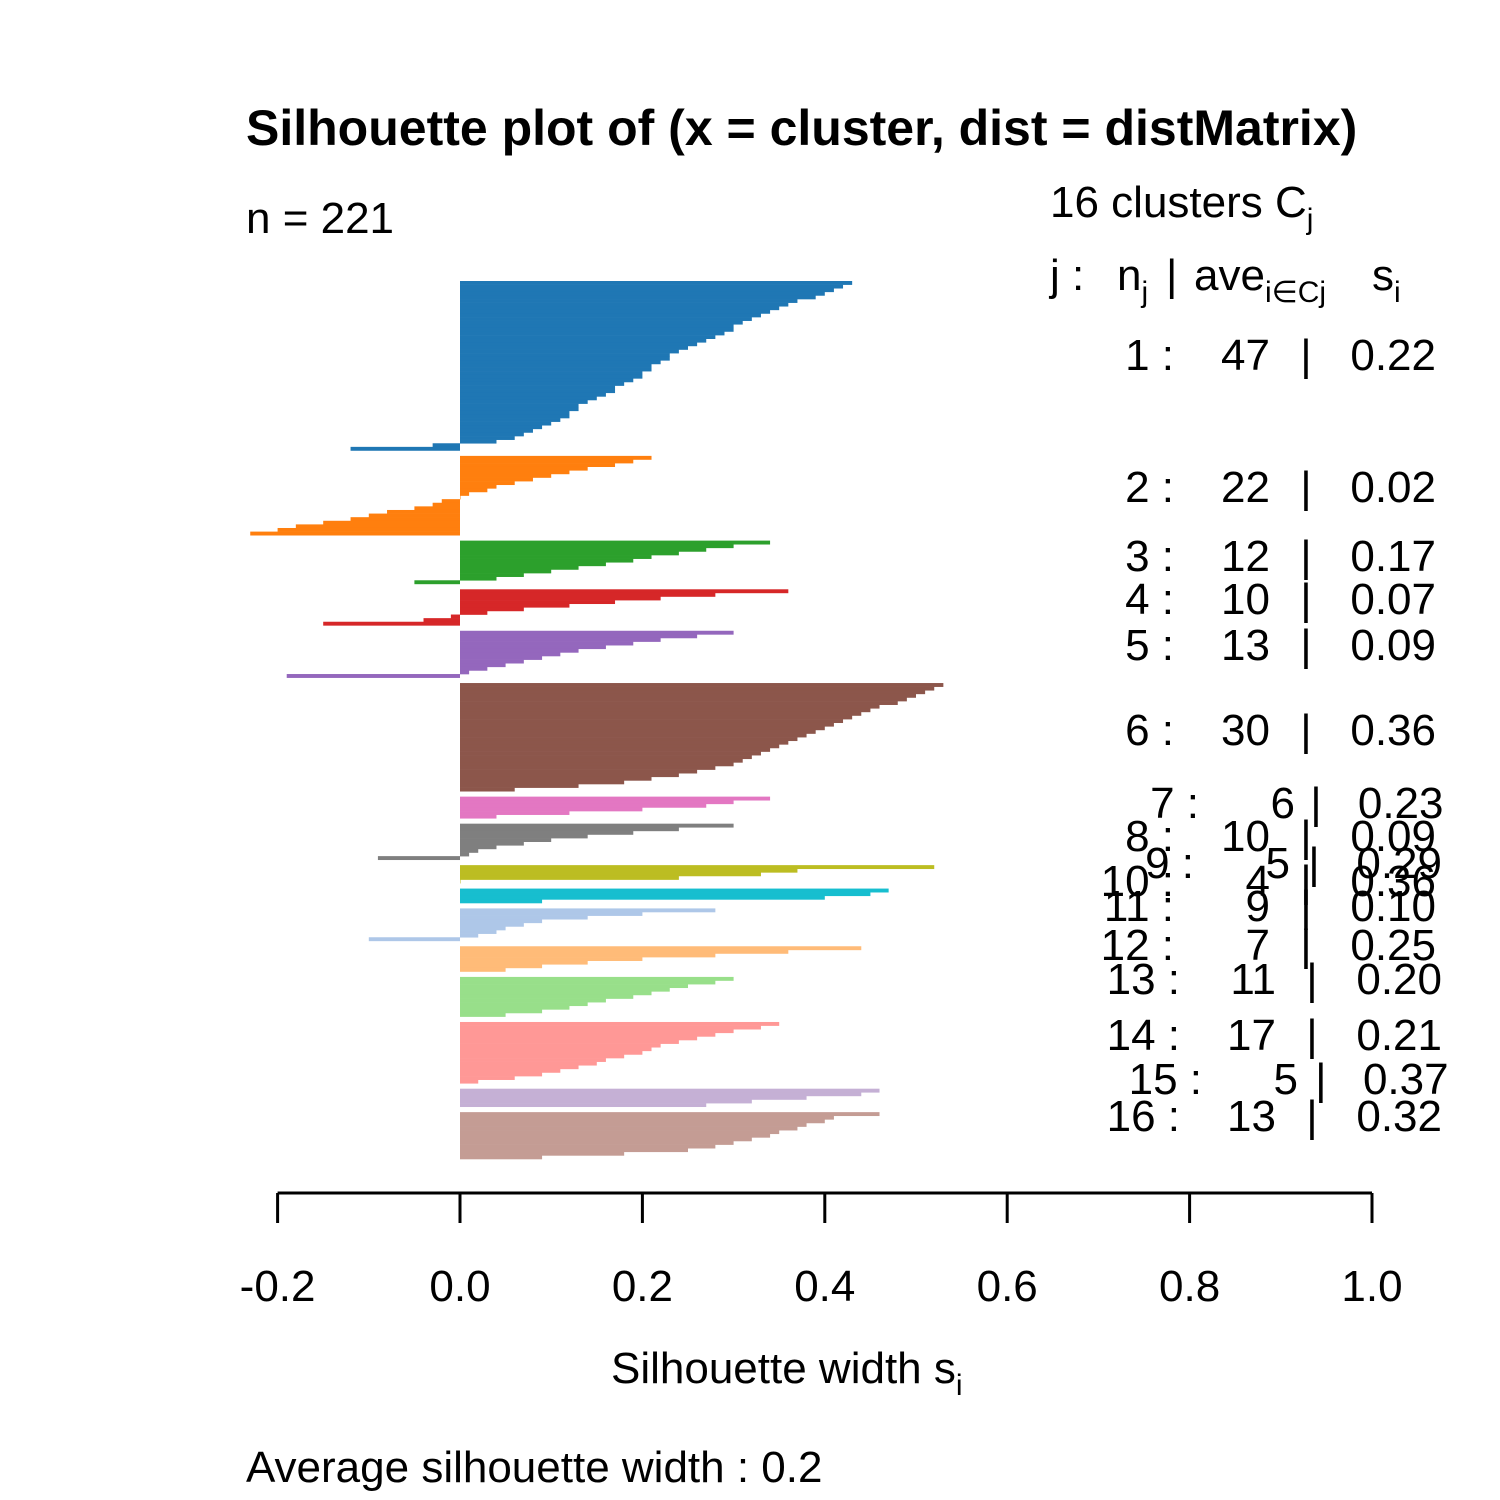  I want to click on cluster-14-label: 14 : 17 | 0.21, so click(1274, 1035).